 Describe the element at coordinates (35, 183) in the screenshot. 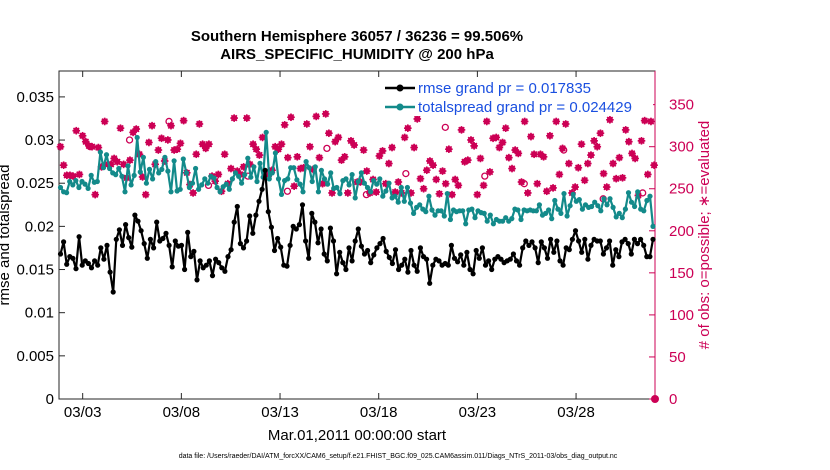

I see `y-left-tick-label: 0.025` at that location.